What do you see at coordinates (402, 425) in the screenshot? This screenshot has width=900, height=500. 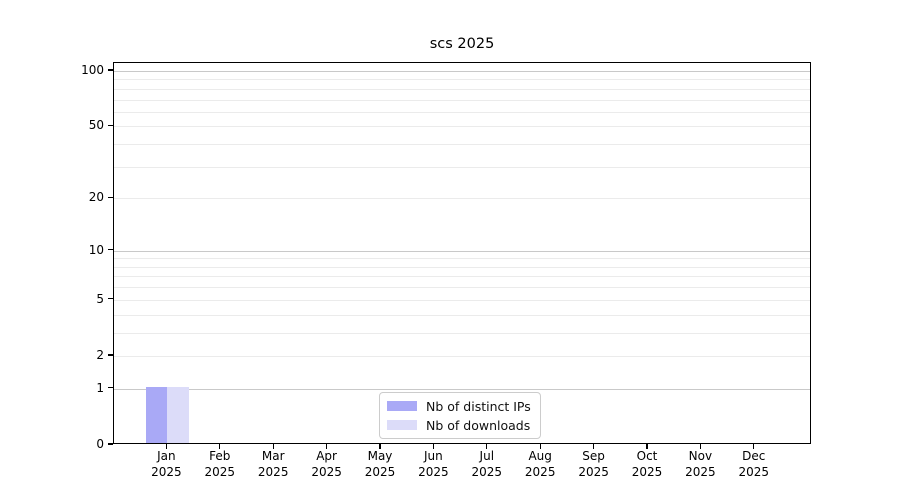 I see `legend-swatch-downloads` at bounding box center [402, 425].